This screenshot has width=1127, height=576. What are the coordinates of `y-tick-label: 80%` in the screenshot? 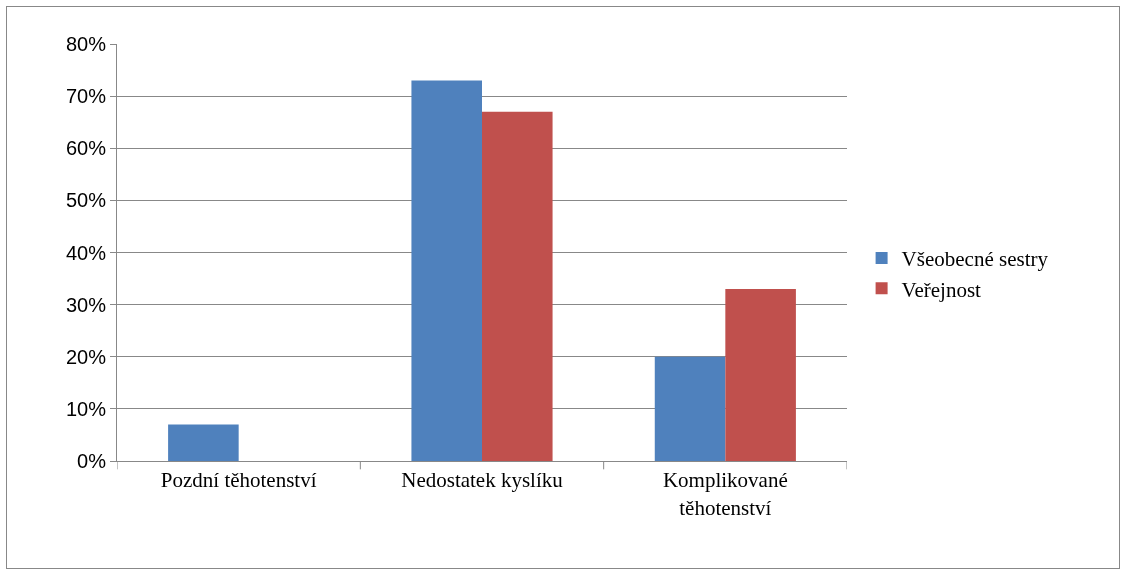 It's located at (86, 44).